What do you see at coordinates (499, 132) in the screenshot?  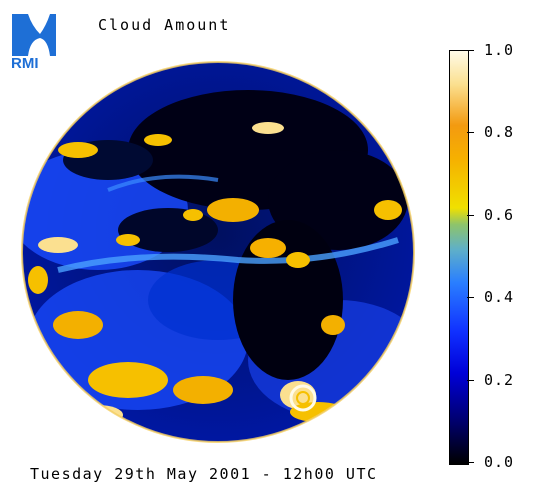 I see `colorbar-tick-label: 0.8` at bounding box center [499, 132].